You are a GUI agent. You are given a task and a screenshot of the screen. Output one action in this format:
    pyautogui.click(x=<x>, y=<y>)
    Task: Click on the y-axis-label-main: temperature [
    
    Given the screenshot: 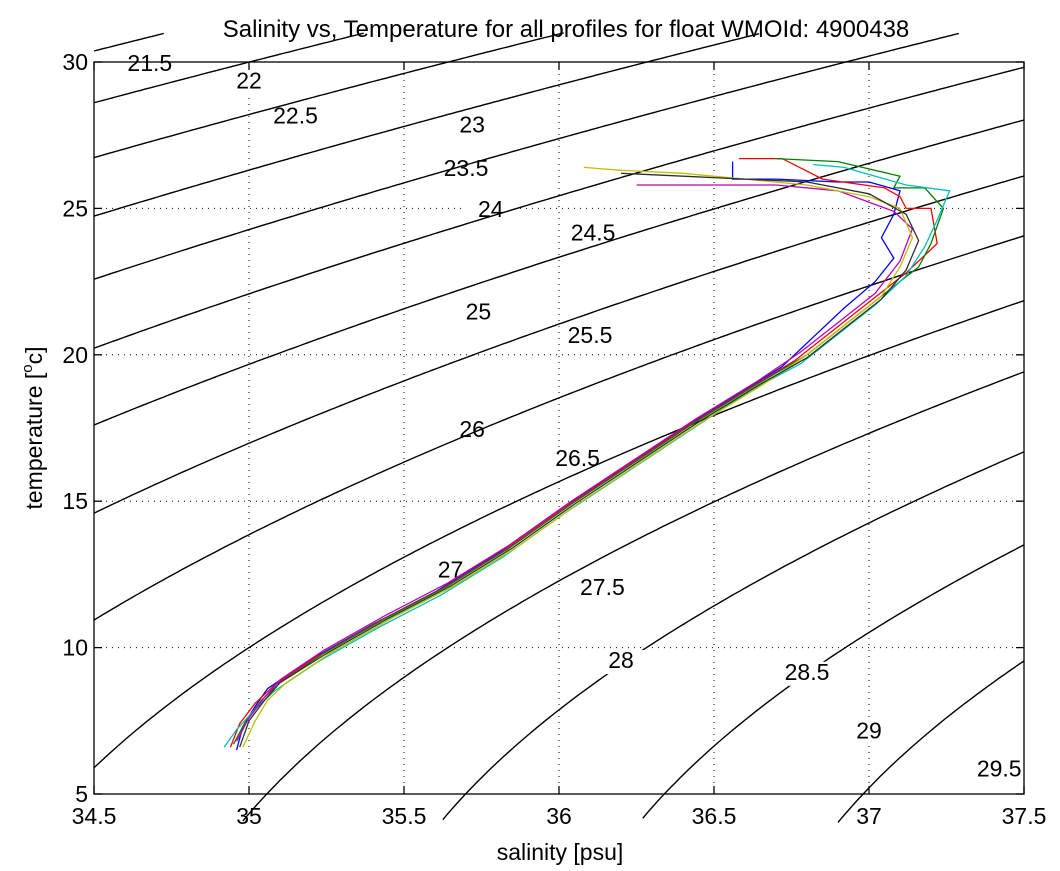 What is the action you would take?
    pyautogui.click(x=34, y=440)
    